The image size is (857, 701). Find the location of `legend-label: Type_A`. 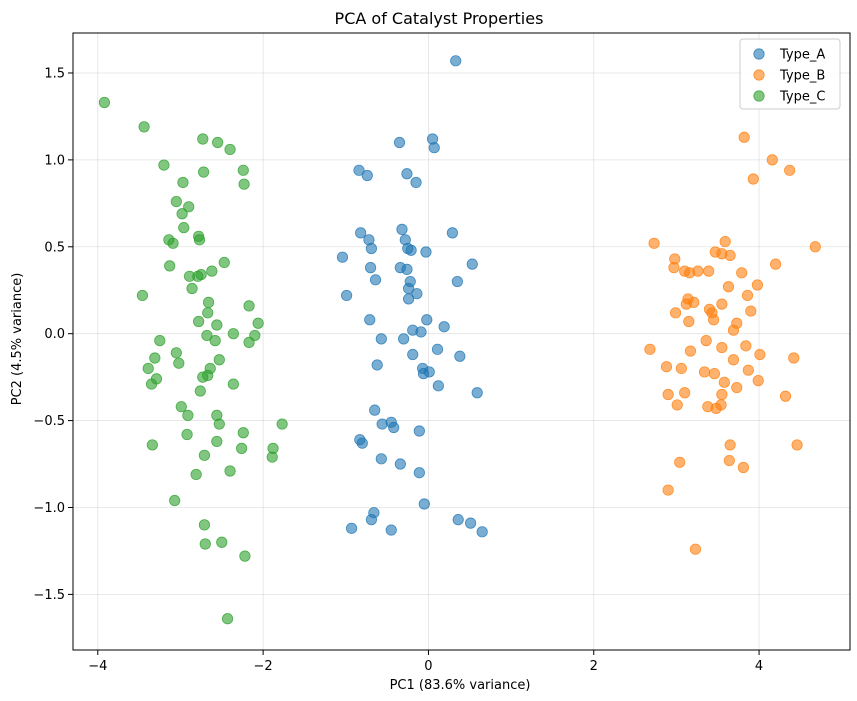

legend-label: Type_A is located at coordinates (802, 55).